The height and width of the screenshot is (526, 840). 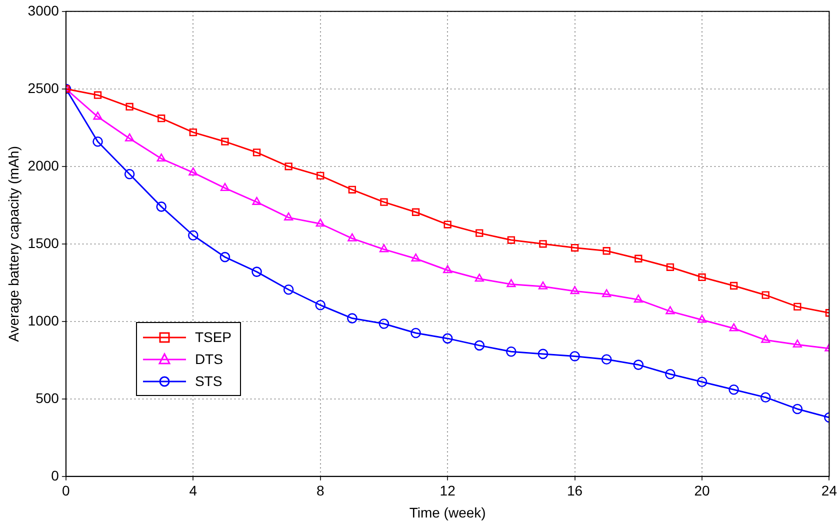 What do you see at coordinates (447, 512) in the screenshot?
I see `x-axis-title: Time (week)` at bounding box center [447, 512].